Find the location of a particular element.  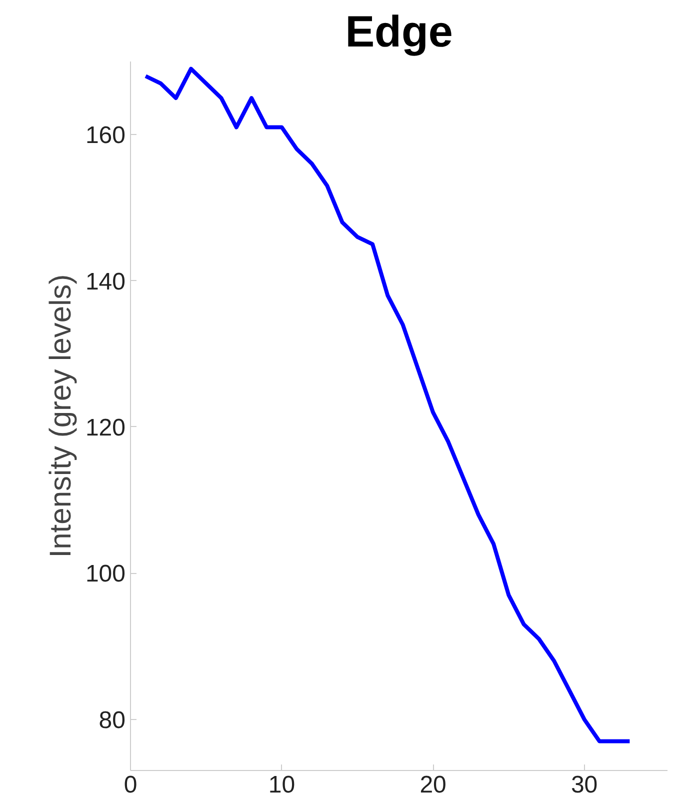

y-tick-label: 80 is located at coordinates (112, 720).